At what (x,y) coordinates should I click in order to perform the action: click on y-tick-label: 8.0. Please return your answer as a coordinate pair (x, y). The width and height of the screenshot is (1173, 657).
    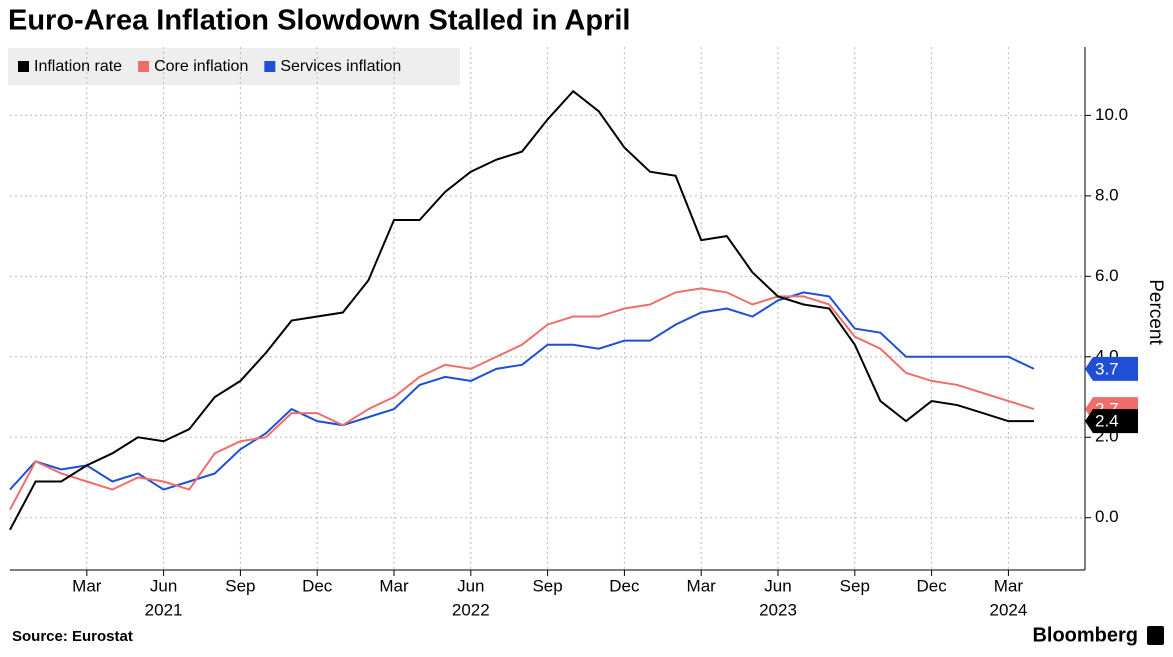
    Looking at the image, I should click on (1107, 194).